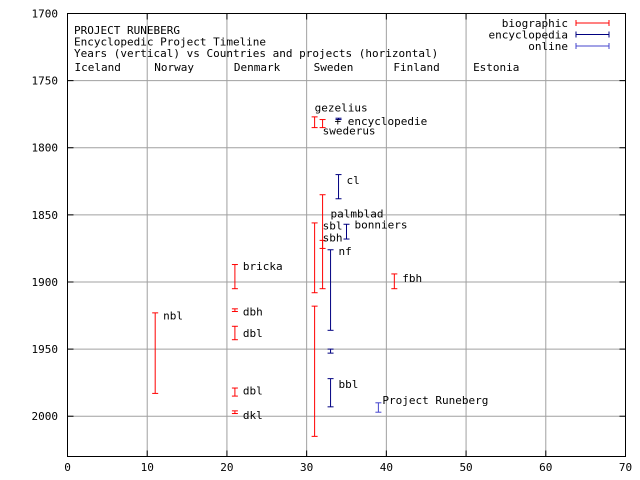 This screenshot has height=480, width=640. Describe the element at coordinates (333, 226) in the screenshot. I see `data-label: sbl` at that location.